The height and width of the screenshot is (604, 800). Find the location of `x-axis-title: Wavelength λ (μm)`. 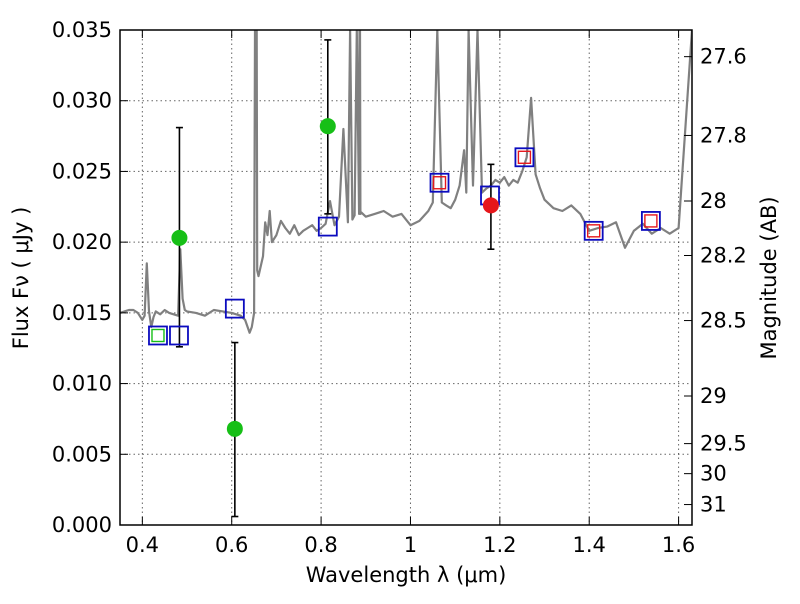

x-axis-title: Wavelength λ (μm) is located at coordinates (406, 575).